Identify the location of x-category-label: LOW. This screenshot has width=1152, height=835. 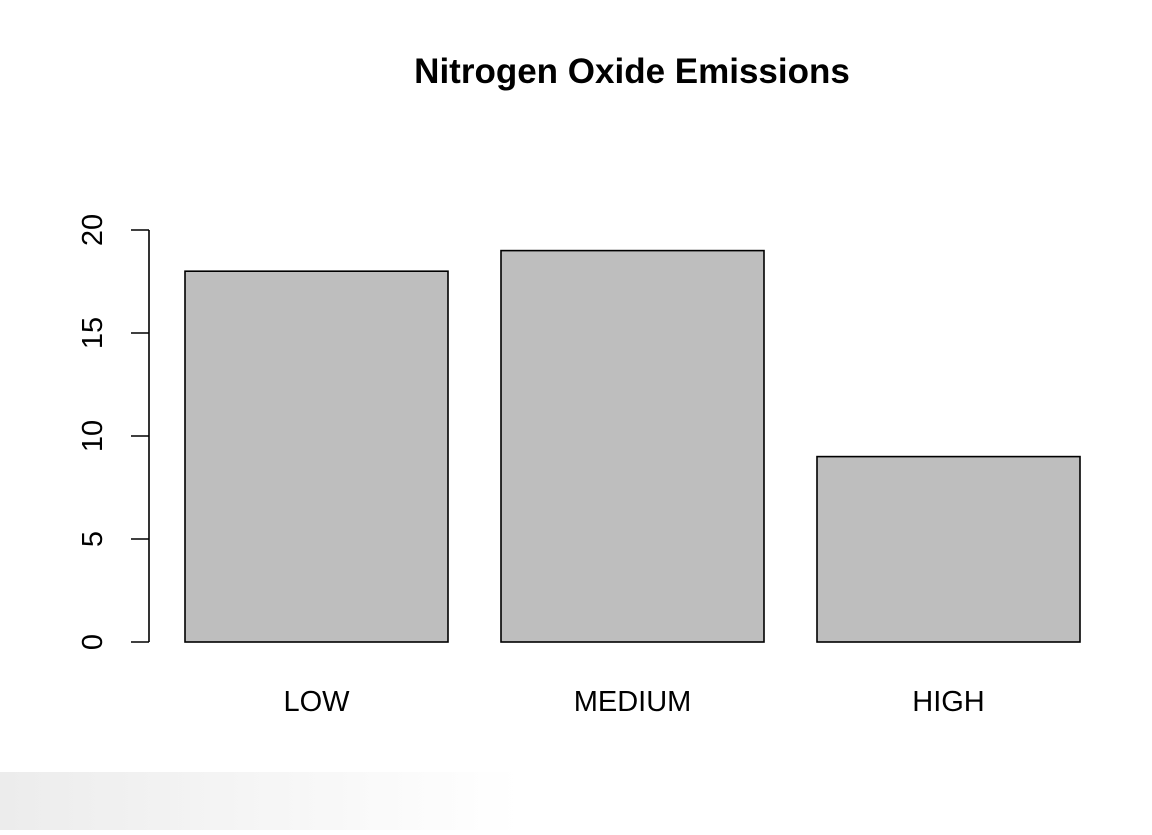
(316, 702).